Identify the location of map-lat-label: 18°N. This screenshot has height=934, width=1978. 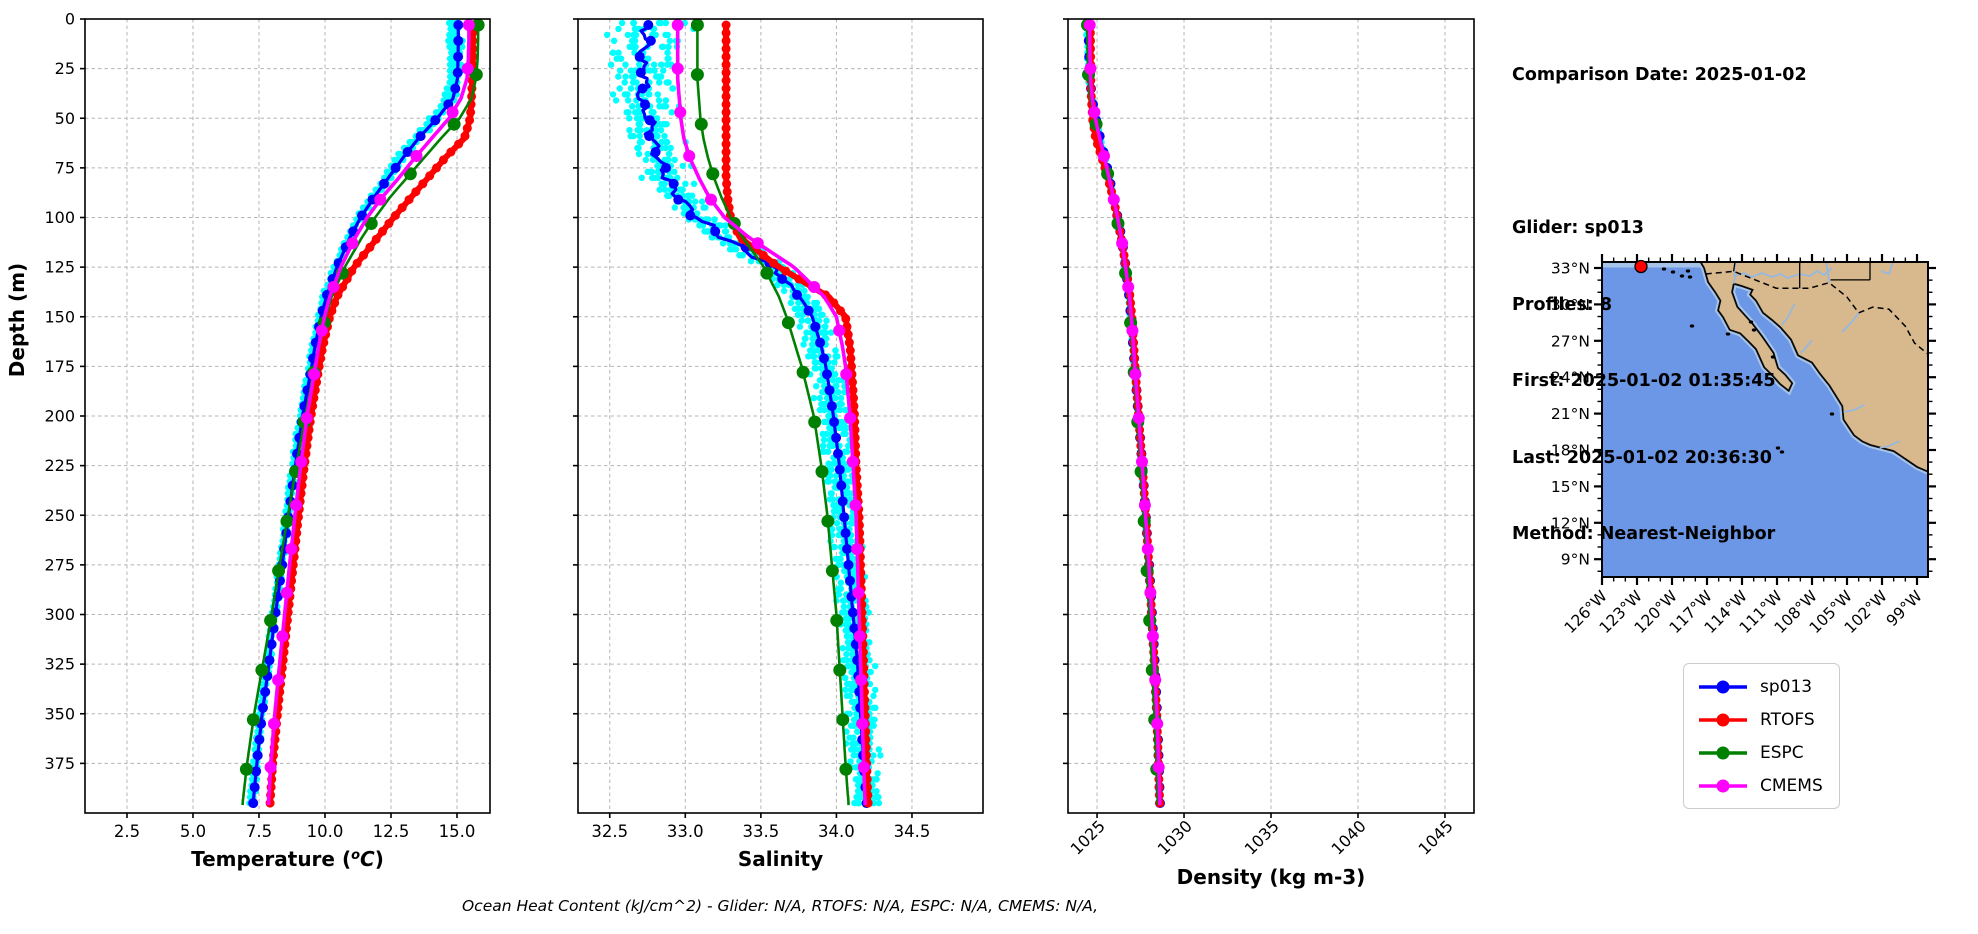
(1570, 451).